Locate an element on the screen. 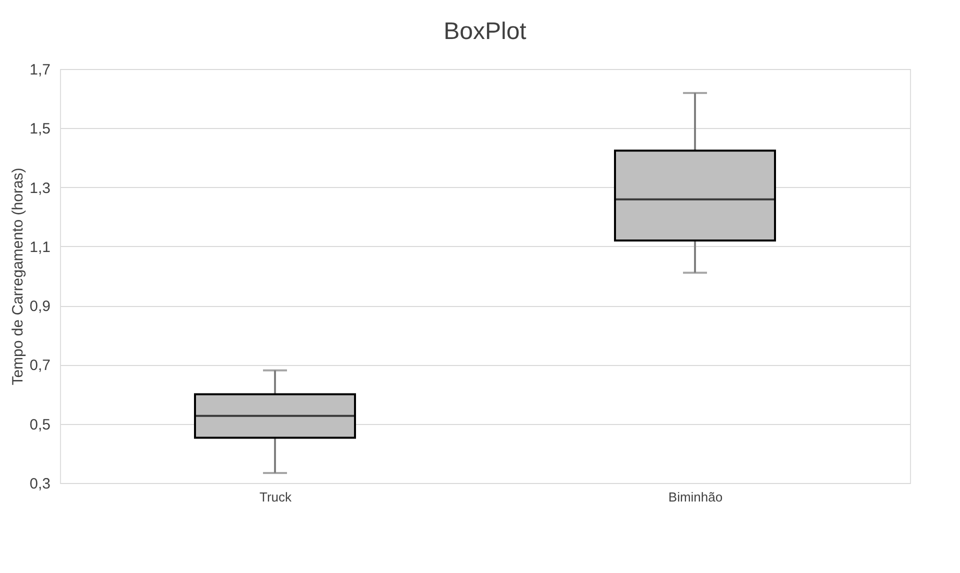  y-tick-label: 1,7 is located at coordinates (40, 70).